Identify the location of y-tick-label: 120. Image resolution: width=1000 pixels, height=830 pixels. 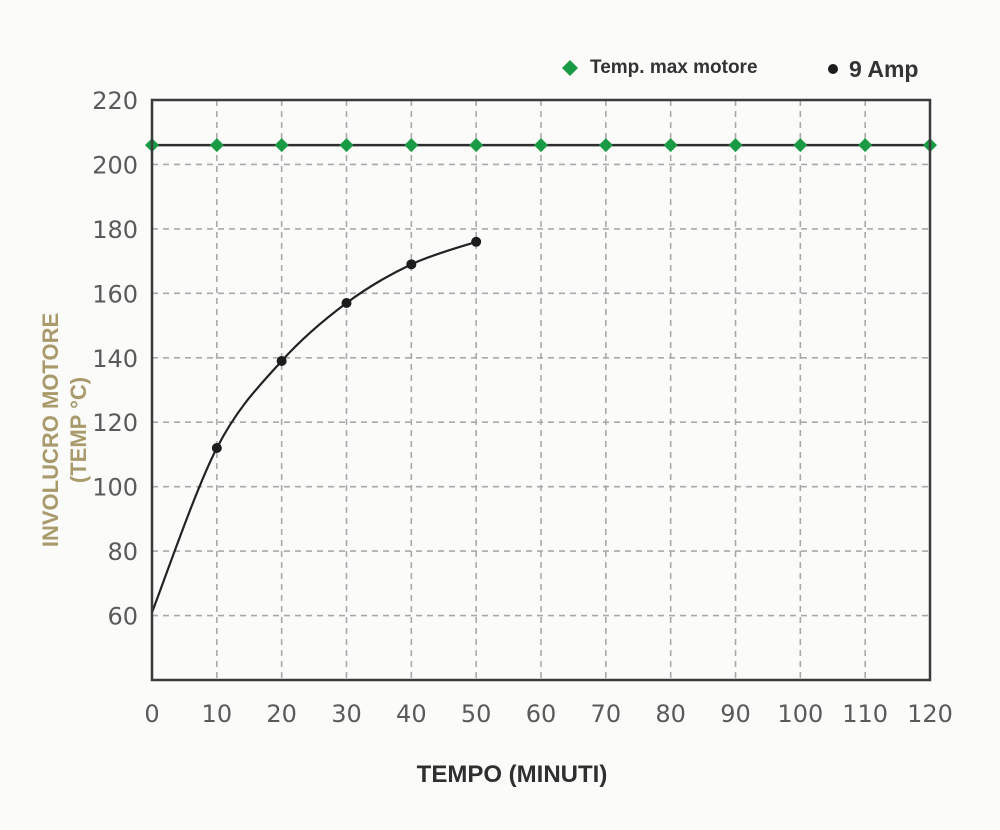
(115, 423).